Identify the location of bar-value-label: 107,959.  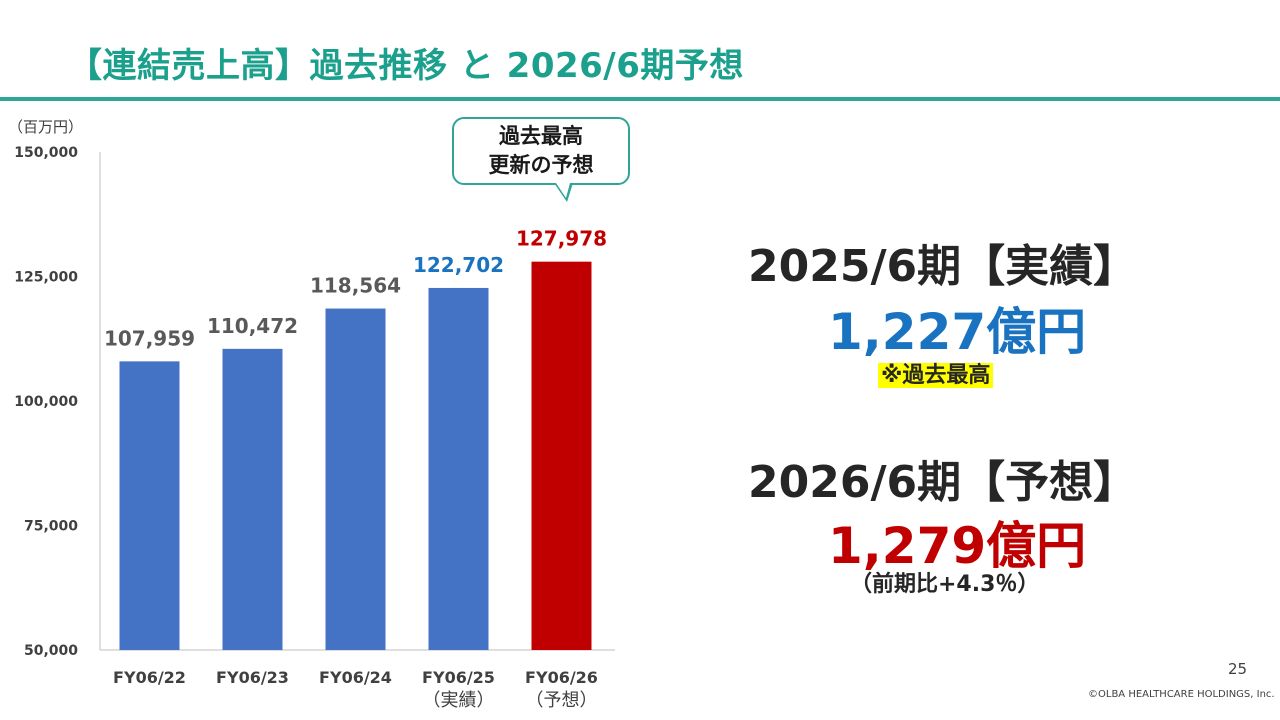
(149, 338).